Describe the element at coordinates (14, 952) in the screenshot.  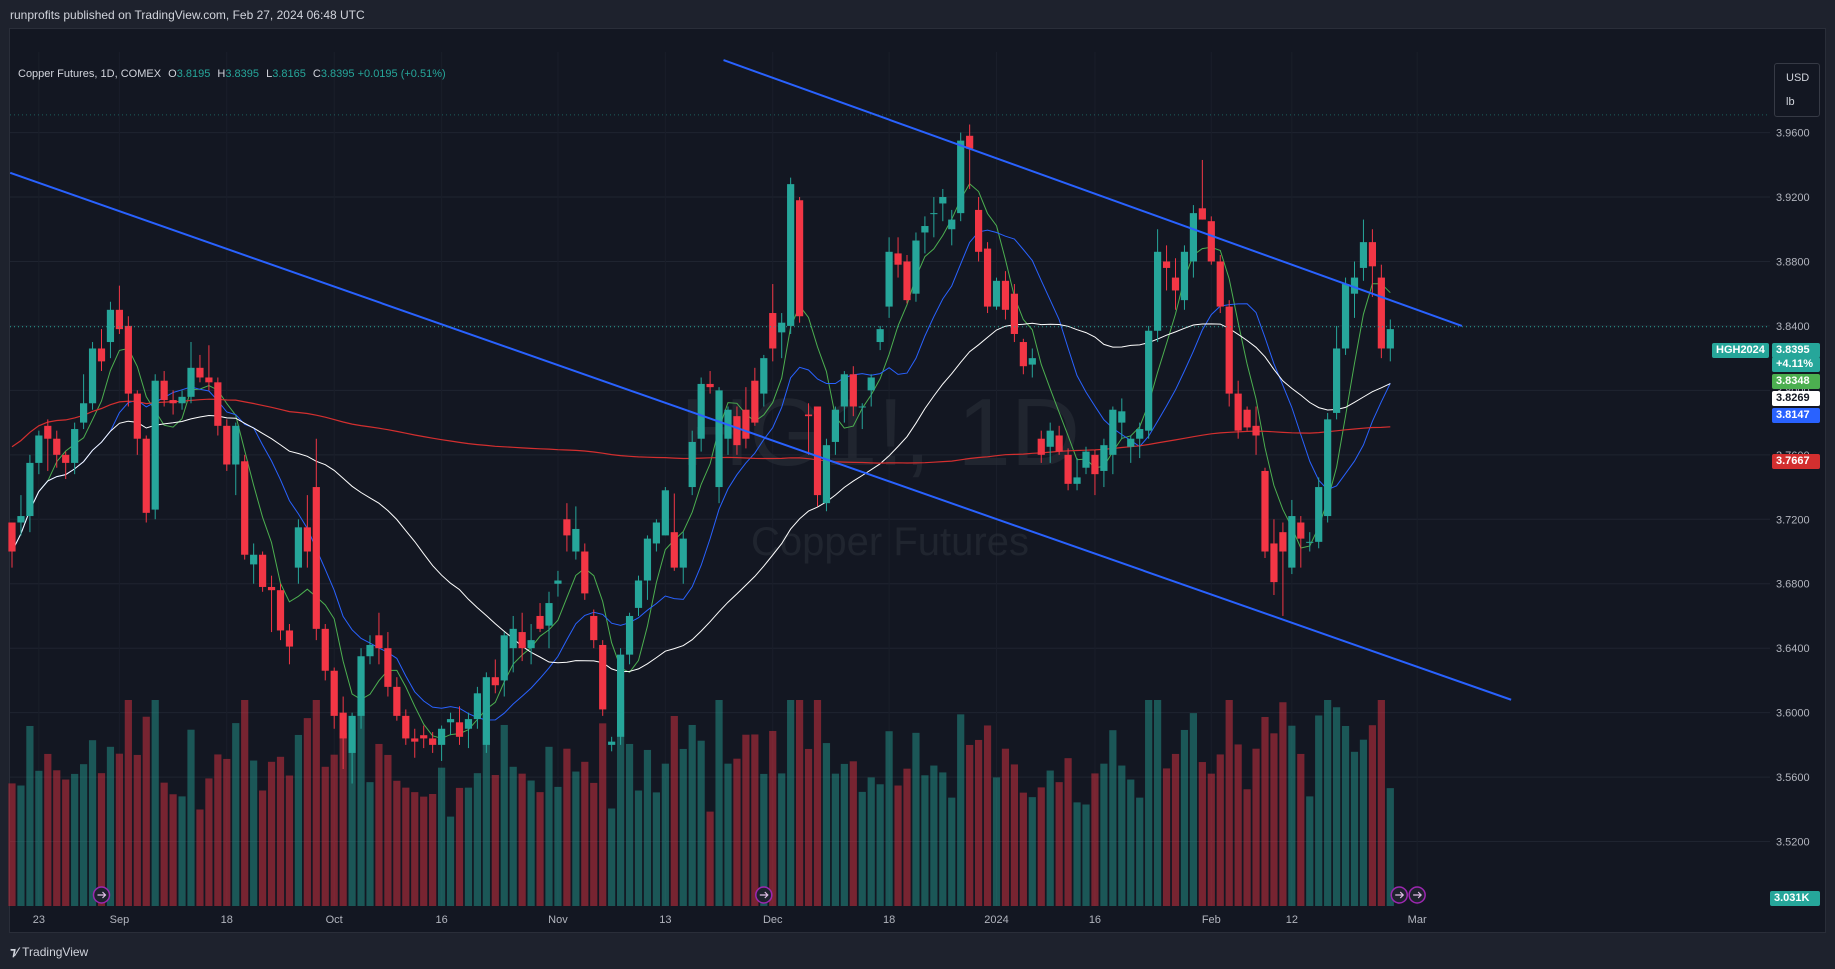
I see `tradingview-logo-icon: ⁊⁄` at that location.